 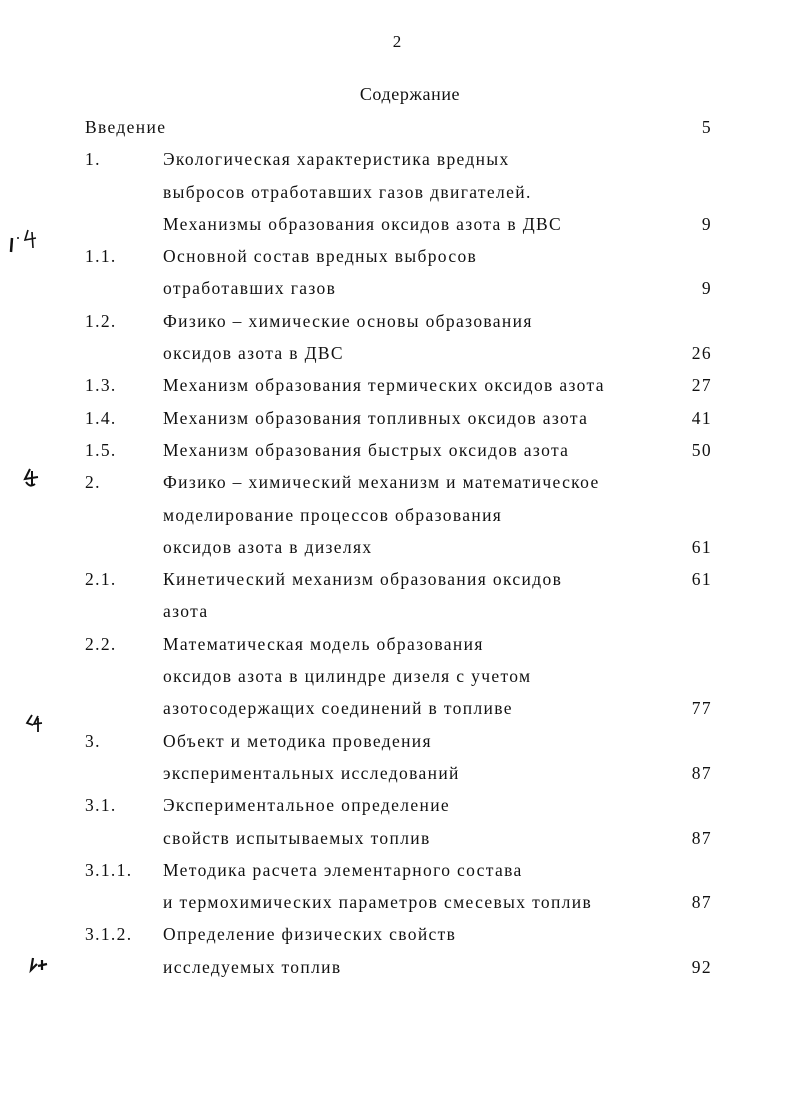 What do you see at coordinates (126, 127) in the screenshot?
I see `toc-entry-number: Введение` at bounding box center [126, 127].